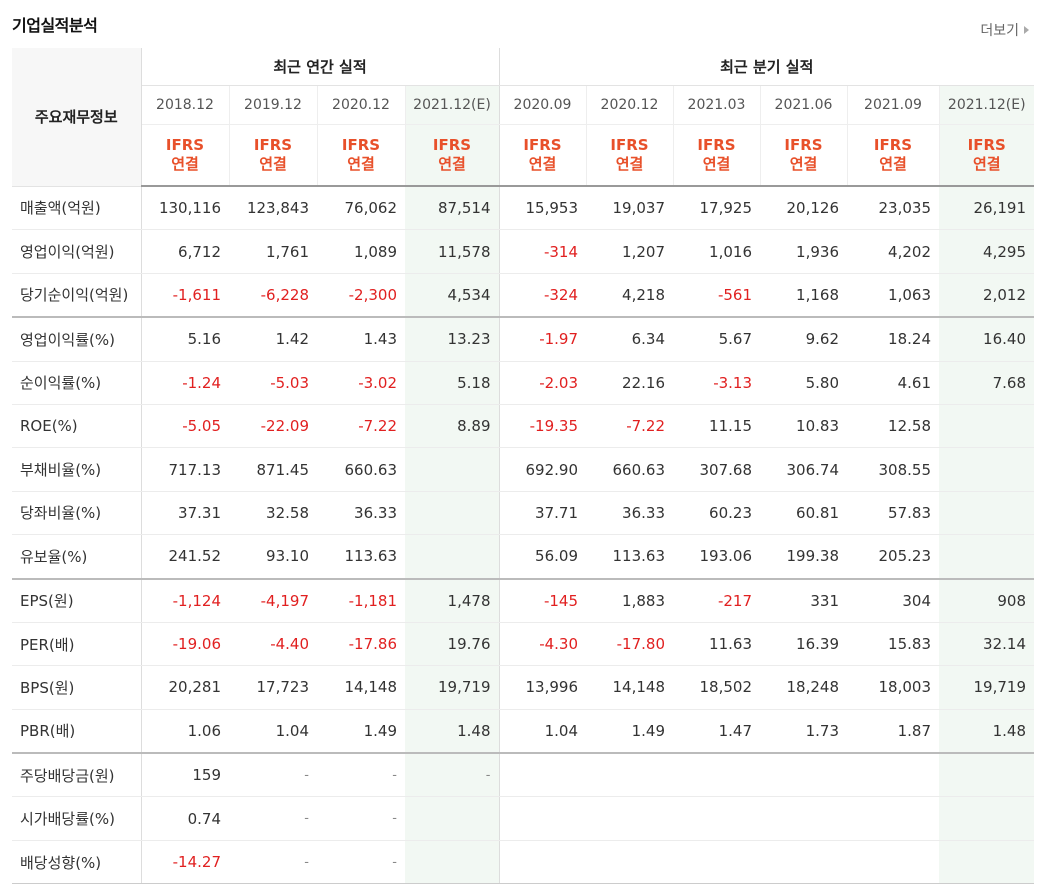 Image resolution: width=1047 pixels, height=888 pixels. What do you see at coordinates (542, 426) in the screenshot?
I see `table-cell: -19.35` at bounding box center [542, 426].